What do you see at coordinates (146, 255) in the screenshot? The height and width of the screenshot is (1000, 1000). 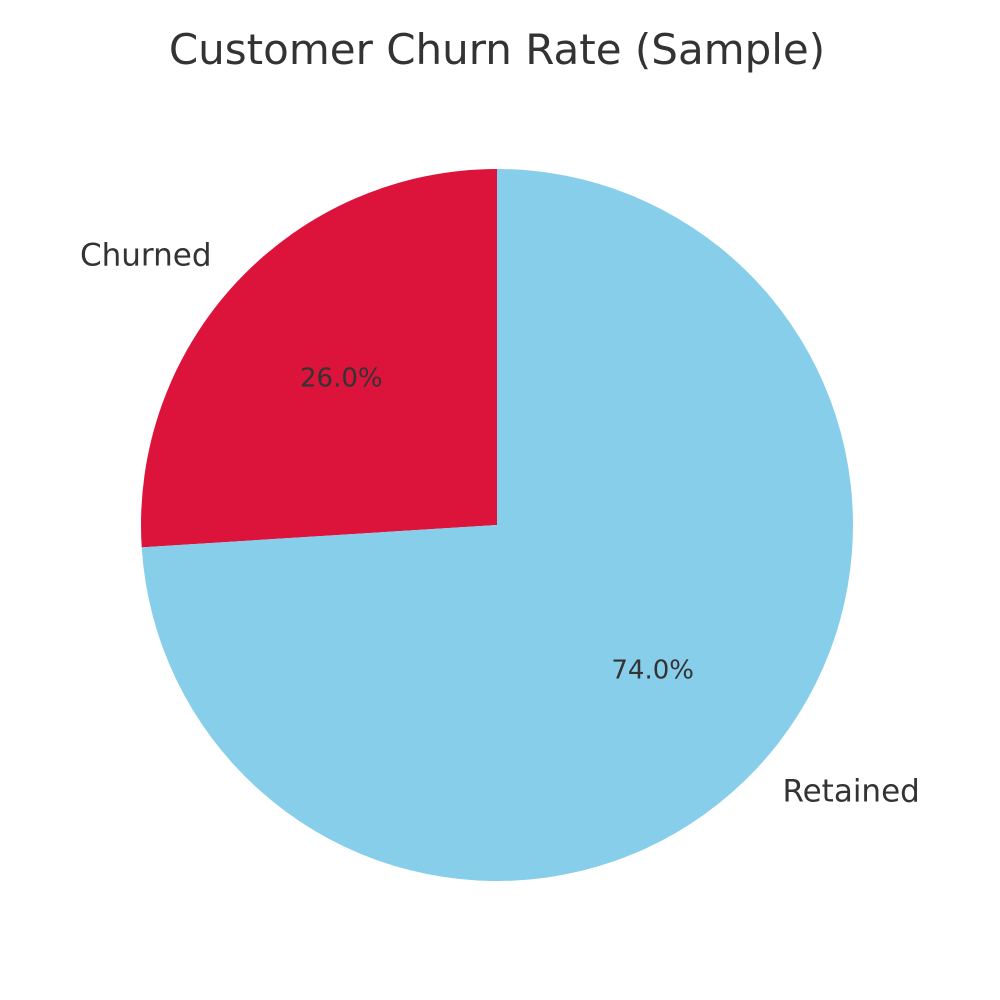 I see `slice-label-churned: Churned` at bounding box center [146, 255].